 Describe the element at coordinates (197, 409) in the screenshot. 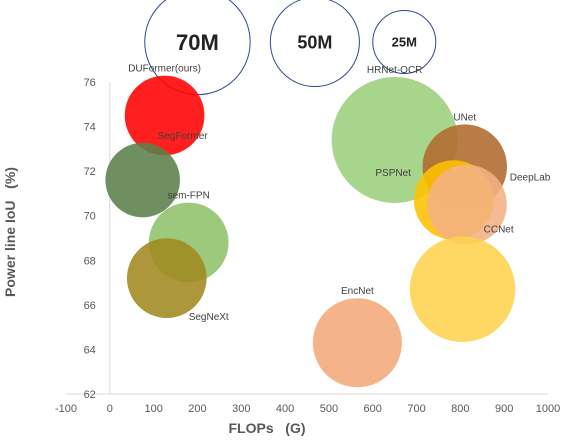

I see `x-tick-label: 200` at that location.